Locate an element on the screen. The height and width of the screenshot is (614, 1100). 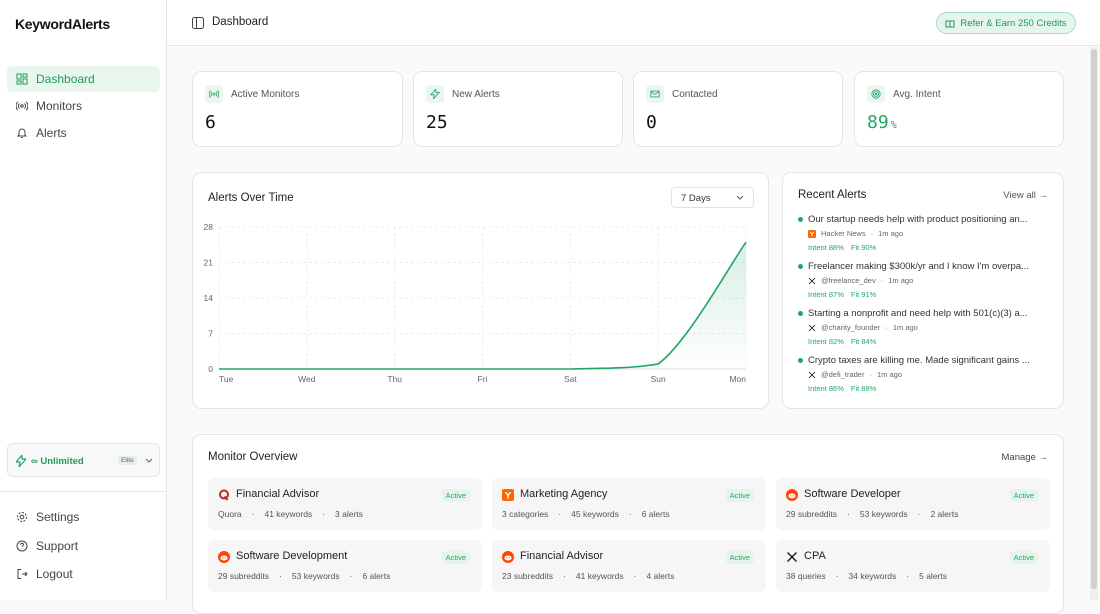
monitor-name: Software Development is located at coordinates (292, 556).